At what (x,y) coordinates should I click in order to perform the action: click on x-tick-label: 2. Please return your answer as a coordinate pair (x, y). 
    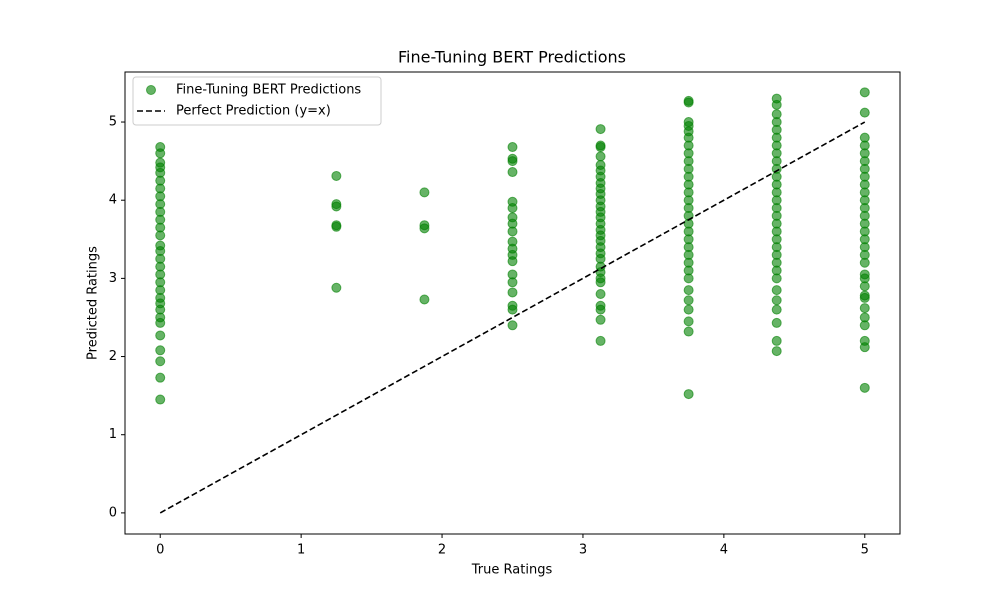
    Looking at the image, I should click on (442, 550).